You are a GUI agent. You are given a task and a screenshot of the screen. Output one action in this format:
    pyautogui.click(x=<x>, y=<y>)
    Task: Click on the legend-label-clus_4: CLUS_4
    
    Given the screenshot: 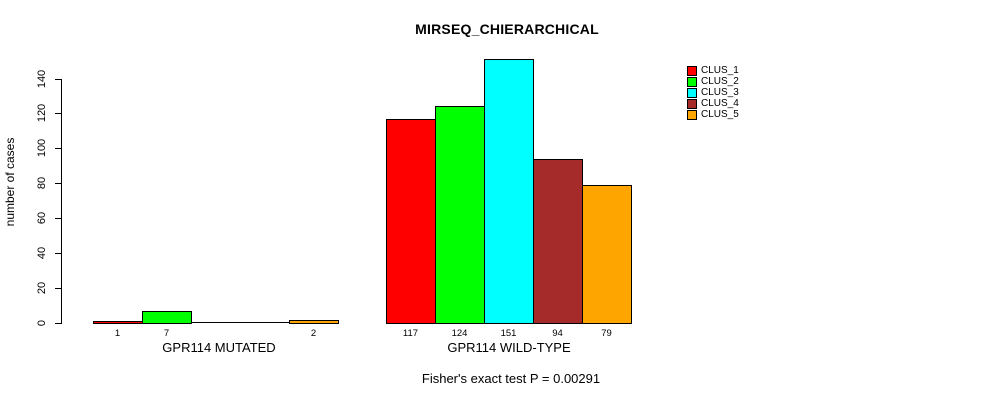 What is the action you would take?
    pyautogui.click(x=720, y=103)
    